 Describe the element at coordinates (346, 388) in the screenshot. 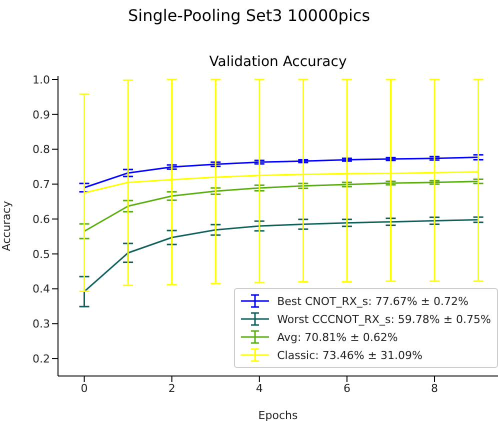

I see `x-tick-label: 6` at that location.